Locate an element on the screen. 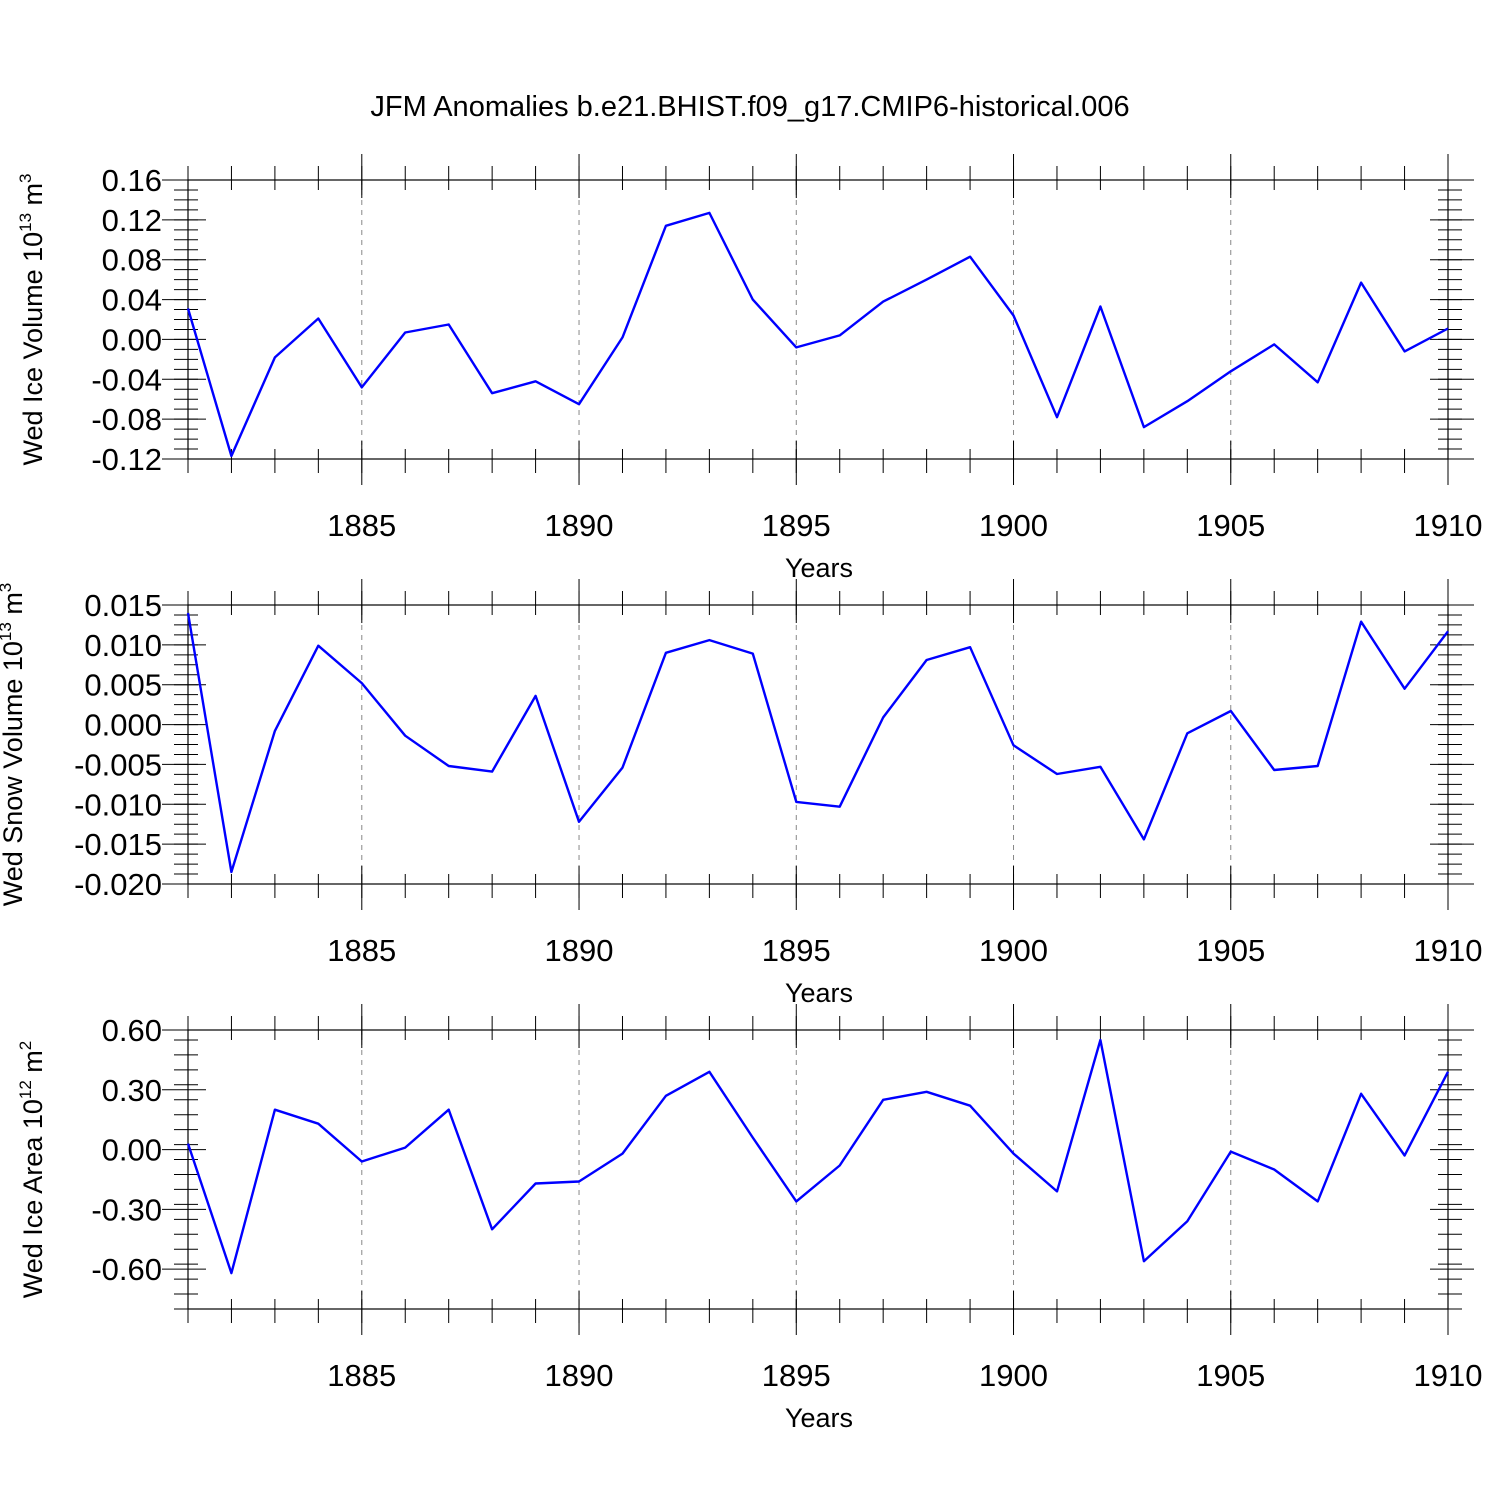  y-tick-label: -0.015 is located at coordinates (118, 844).